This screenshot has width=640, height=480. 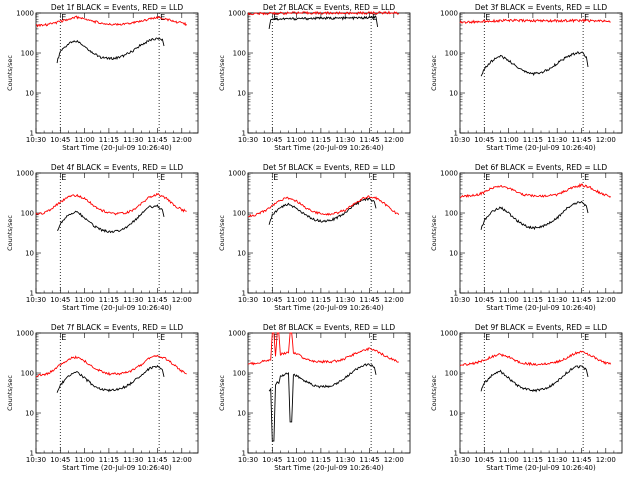 What do you see at coordinates (541, 327) in the screenshot?
I see `panel-title: Det 9f BLACK = Events, RED = LLD` at bounding box center [541, 327].